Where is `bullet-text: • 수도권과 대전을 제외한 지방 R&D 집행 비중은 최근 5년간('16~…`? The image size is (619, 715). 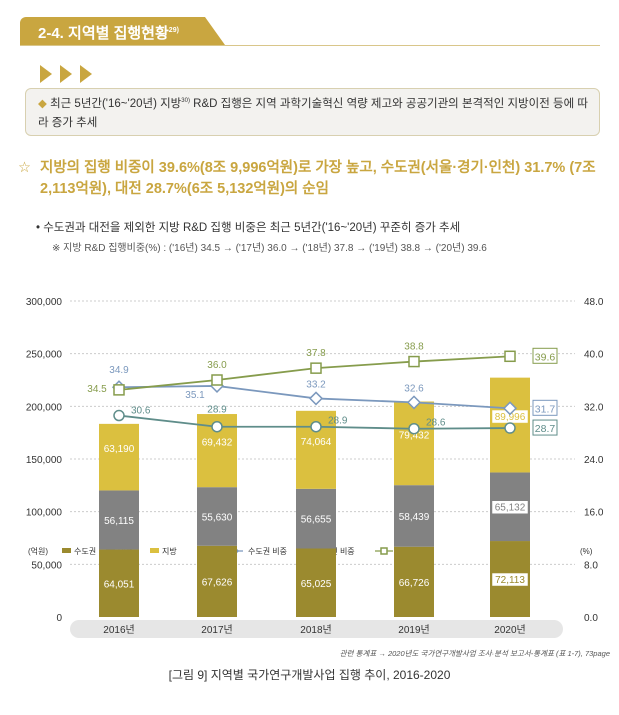
bullet-text: • 수도권과 대전을 제외한 지방 R&D 집행 비중은 최근 5년간('16~… is located at coordinates (248, 228).